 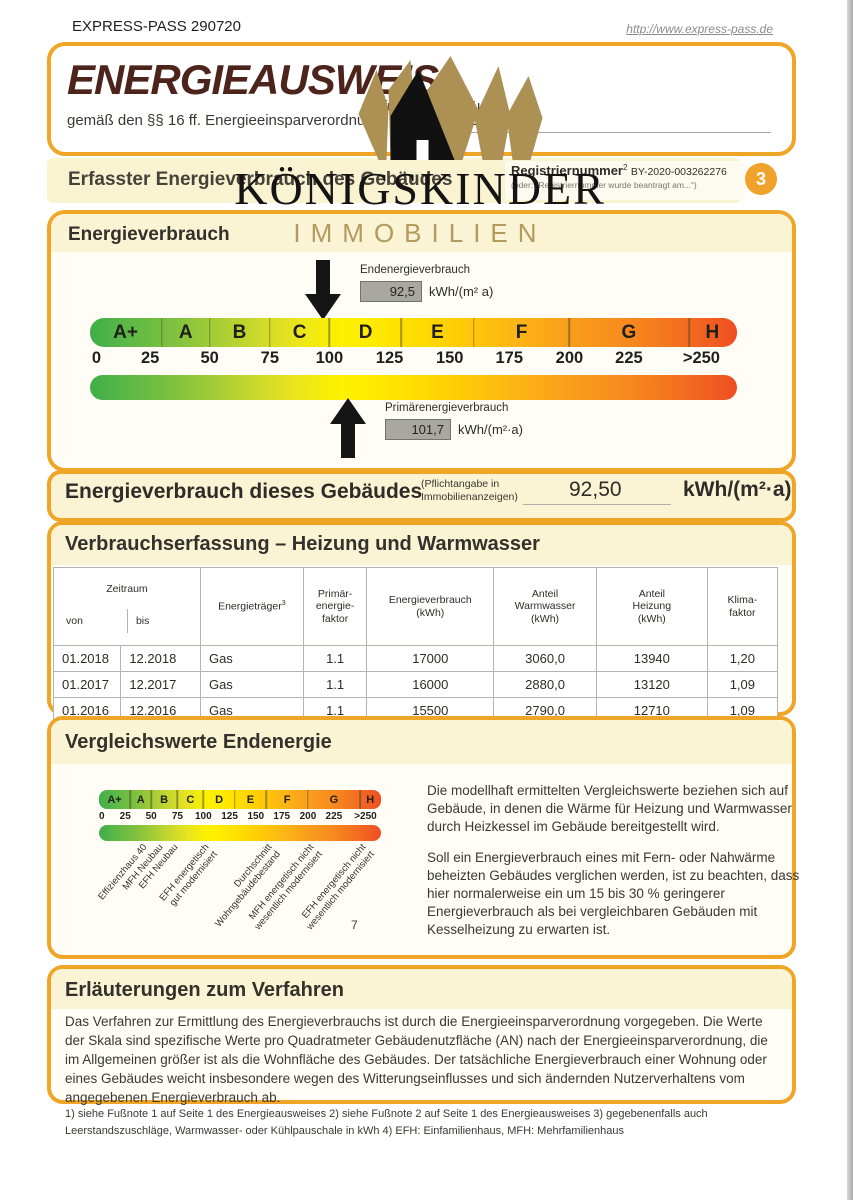 What do you see at coordinates (149, 234) in the screenshot?
I see `energy-consumption-heading: Energieverbrauch` at bounding box center [149, 234].